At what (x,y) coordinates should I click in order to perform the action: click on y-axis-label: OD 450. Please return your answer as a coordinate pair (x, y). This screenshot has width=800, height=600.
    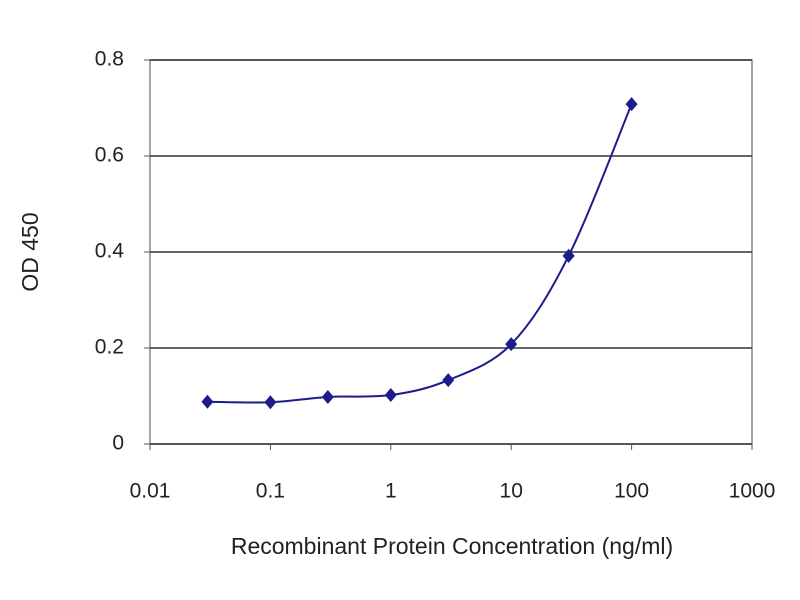
    Looking at the image, I should click on (30, 251).